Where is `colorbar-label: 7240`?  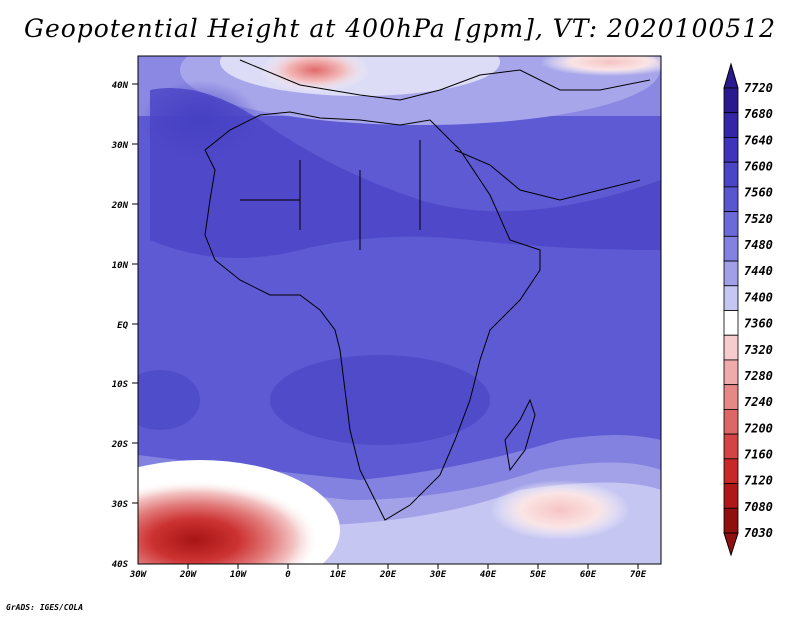
colorbar-label: 7240 is located at coordinates (758, 402).